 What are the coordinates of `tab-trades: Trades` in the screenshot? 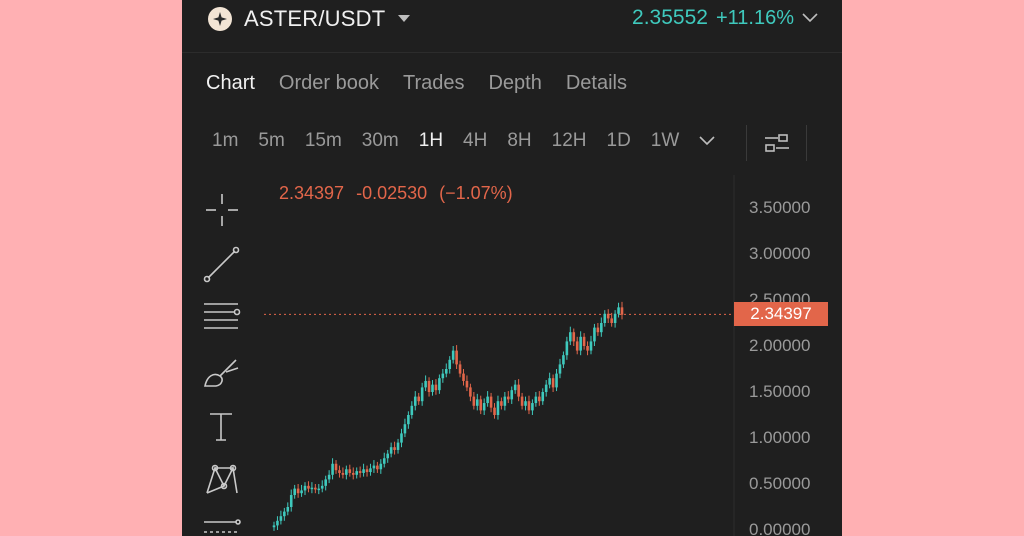 It's located at (433, 83).